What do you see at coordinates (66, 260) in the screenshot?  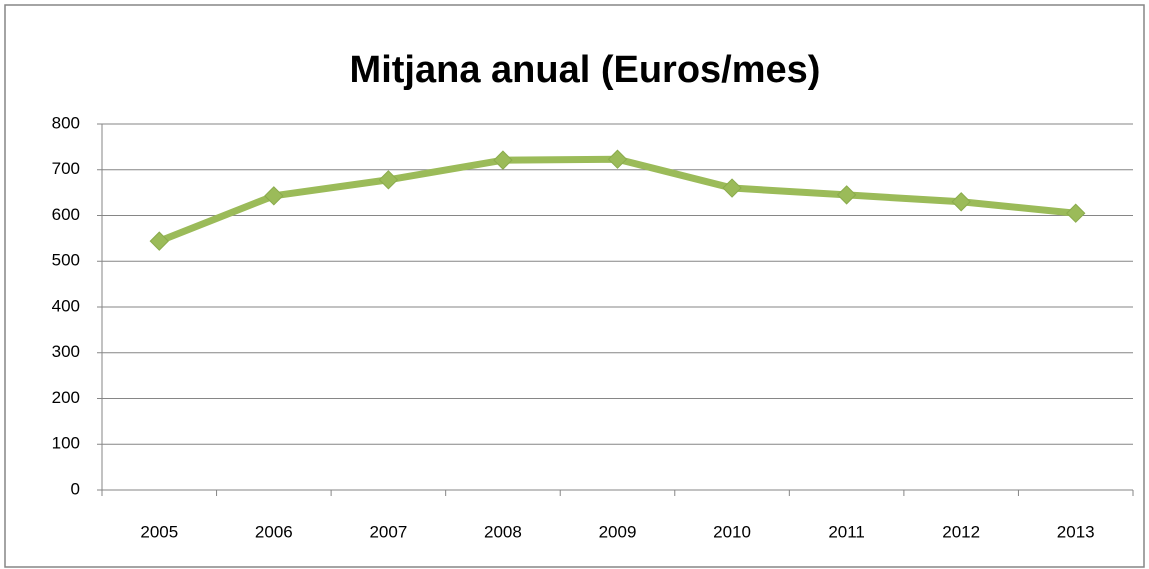 I see `y-tick-label: 500` at bounding box center [66, 260].